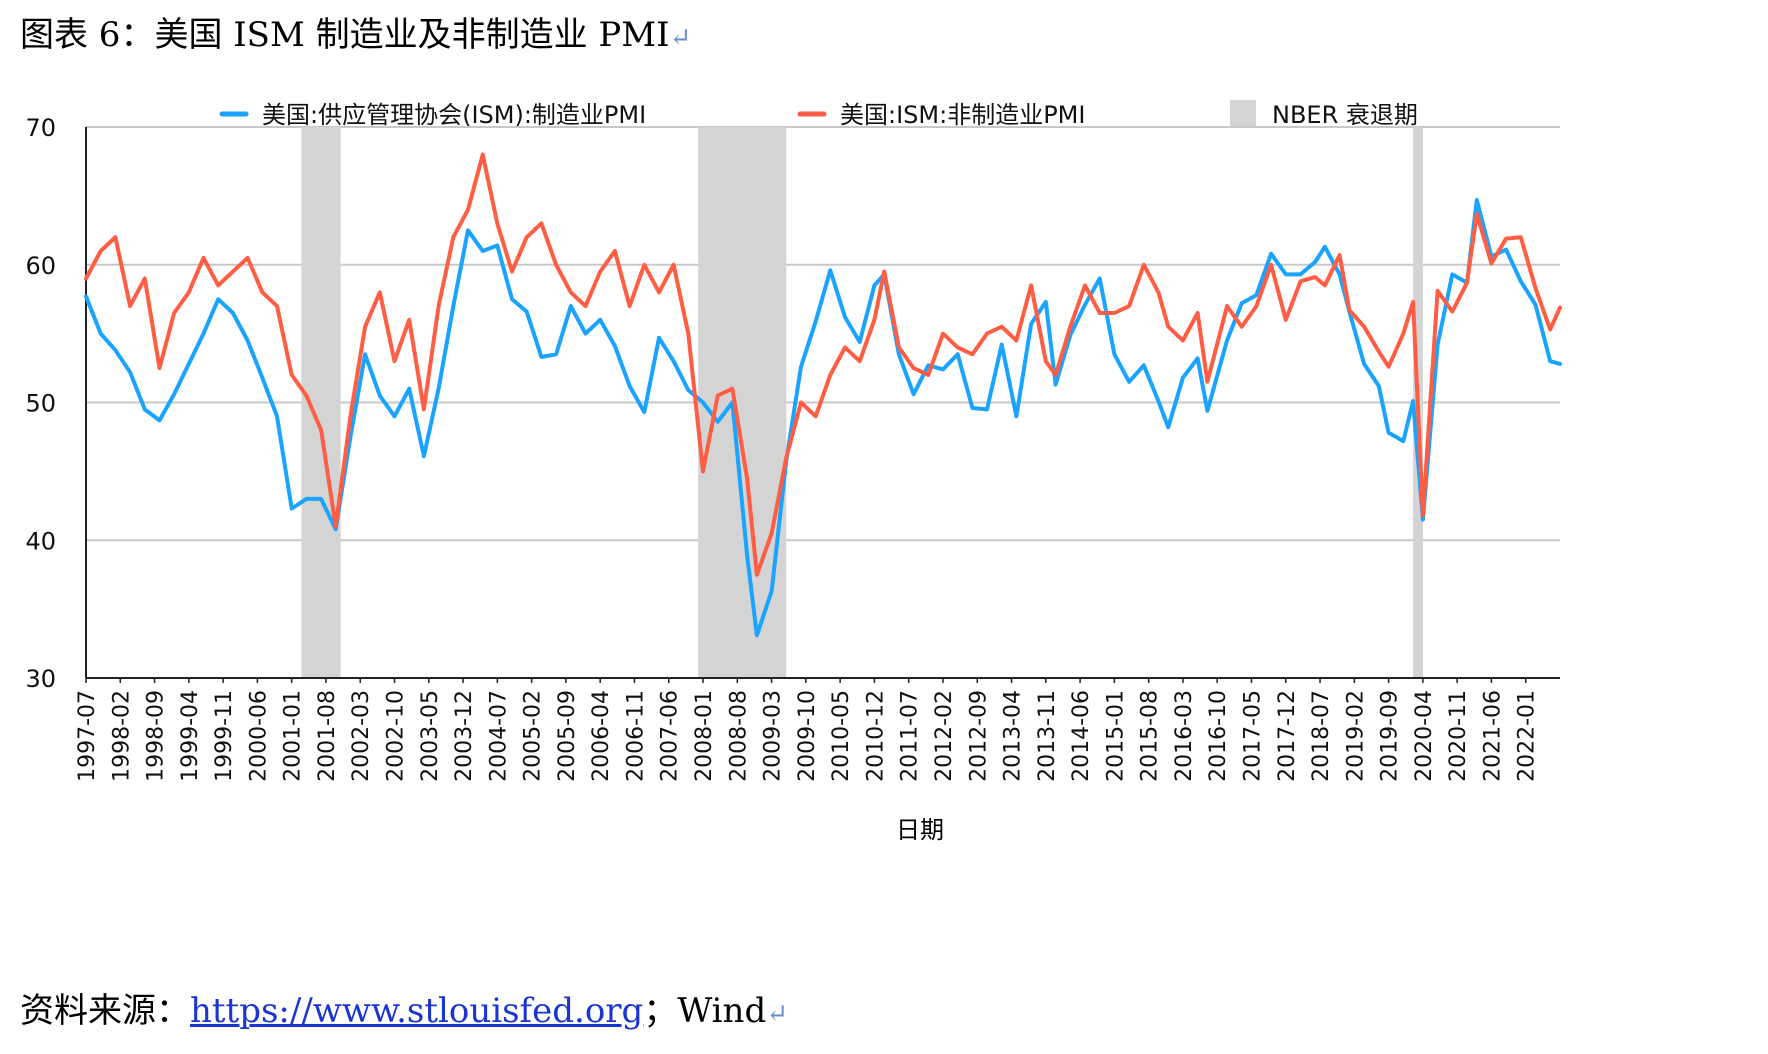 This screenshot has height=1054, width=1768. What do you see at coordinates (1252, 736) in the screenshot?
I see `x-tick-label-2017-05: 2017-05` at bounding box center [1252, 736].